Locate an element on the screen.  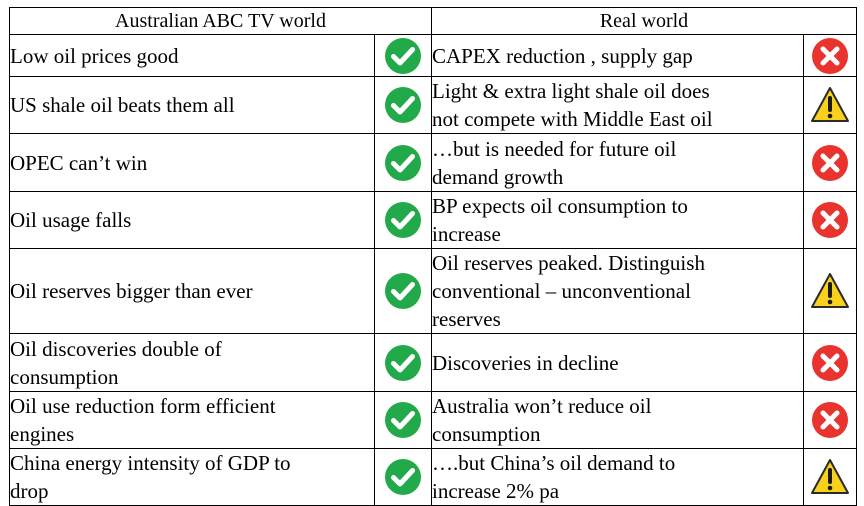
left-claim-line: US shale oil beats them all is located at coordinates (122, 105).